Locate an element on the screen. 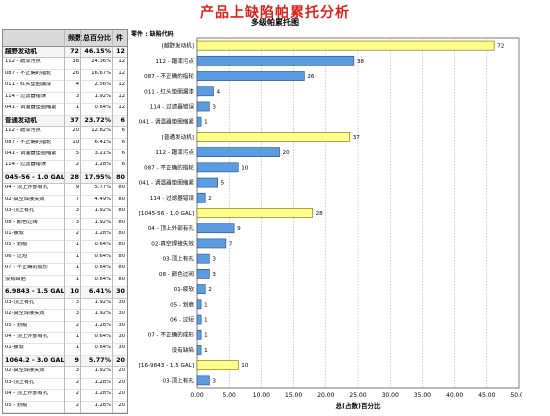 The width and height of the screenshot is (550, 416). cell-label: 01-疲软 is located at coordinates (14, 348).